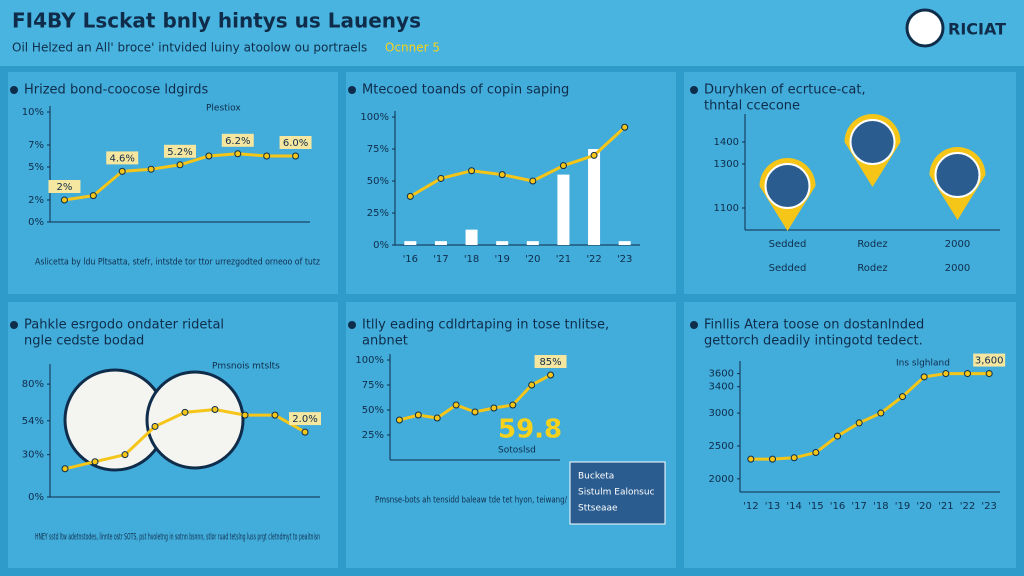 This screenshot has width=1024, height=576. Describe the element at coordinates (785, 90) in the screenshot. I see `panel-title: Duryhken of ecrtuce-cat,` at that location.